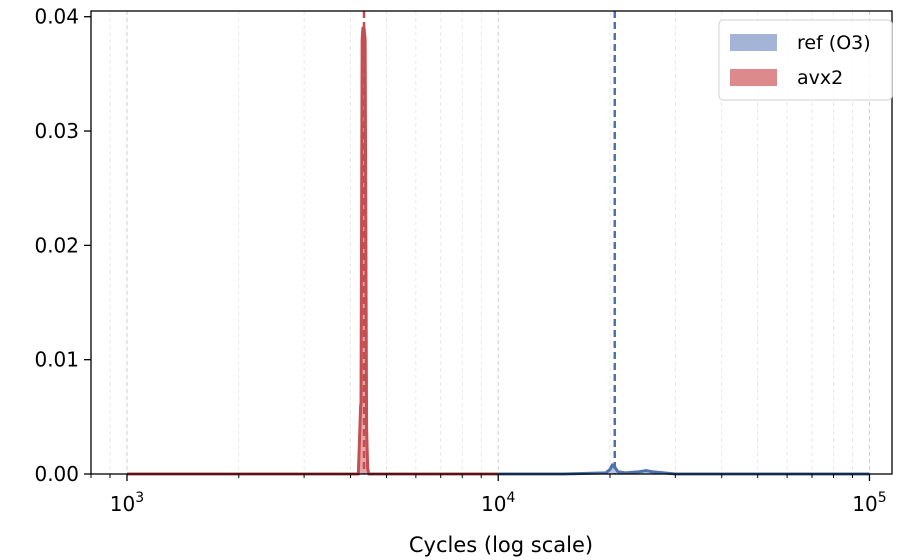 Image resolution: width=907 pixels, height=560 pixels. What do you see at coordinates (869, 503) in the screenshot?
I see `x-tick-label: 10⁵` at bounding box center [869, 503].